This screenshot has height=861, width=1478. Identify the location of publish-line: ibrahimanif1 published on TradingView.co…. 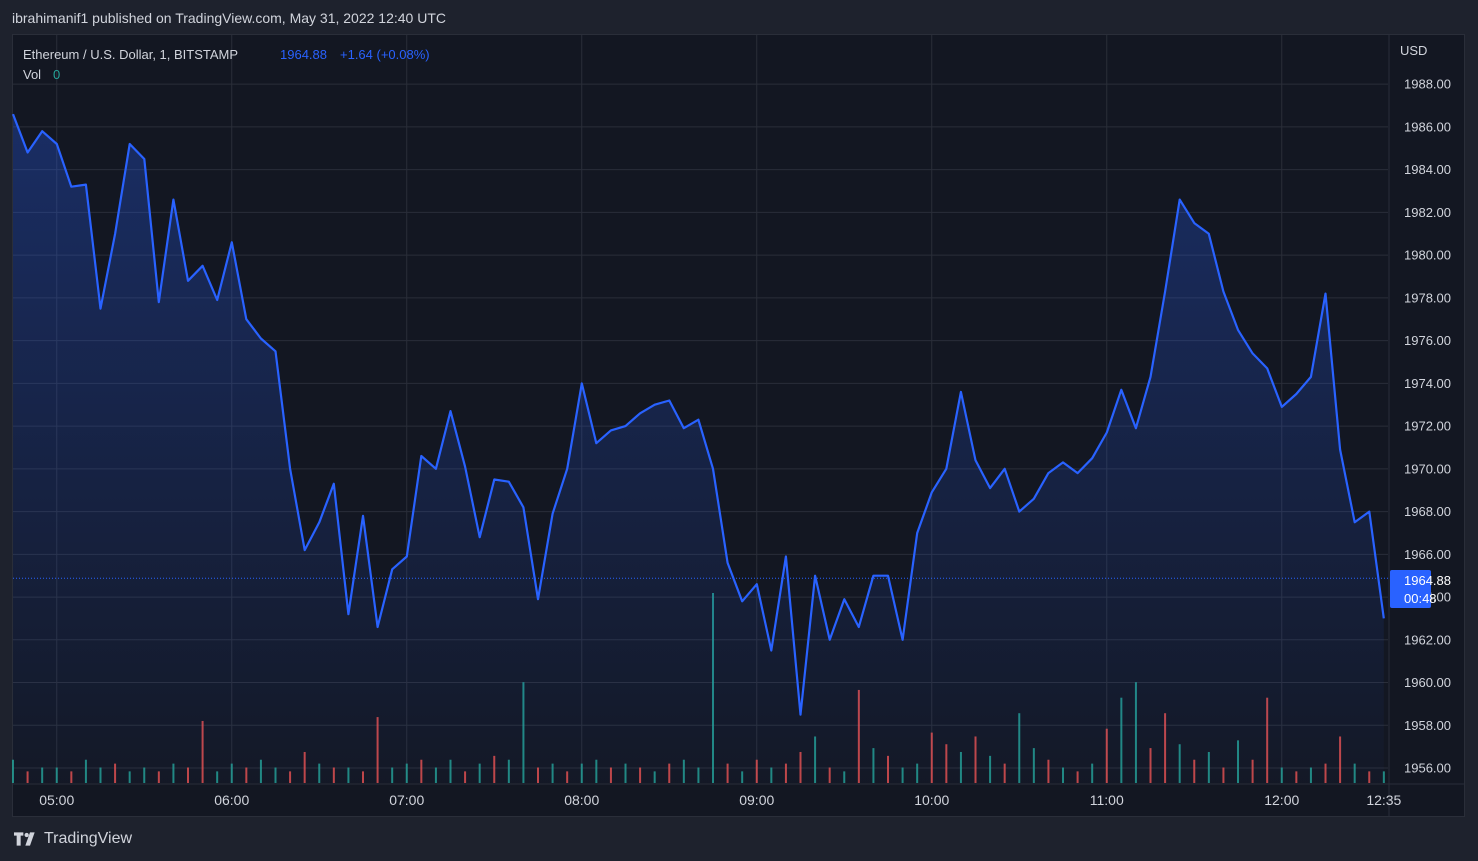
(229, 18).